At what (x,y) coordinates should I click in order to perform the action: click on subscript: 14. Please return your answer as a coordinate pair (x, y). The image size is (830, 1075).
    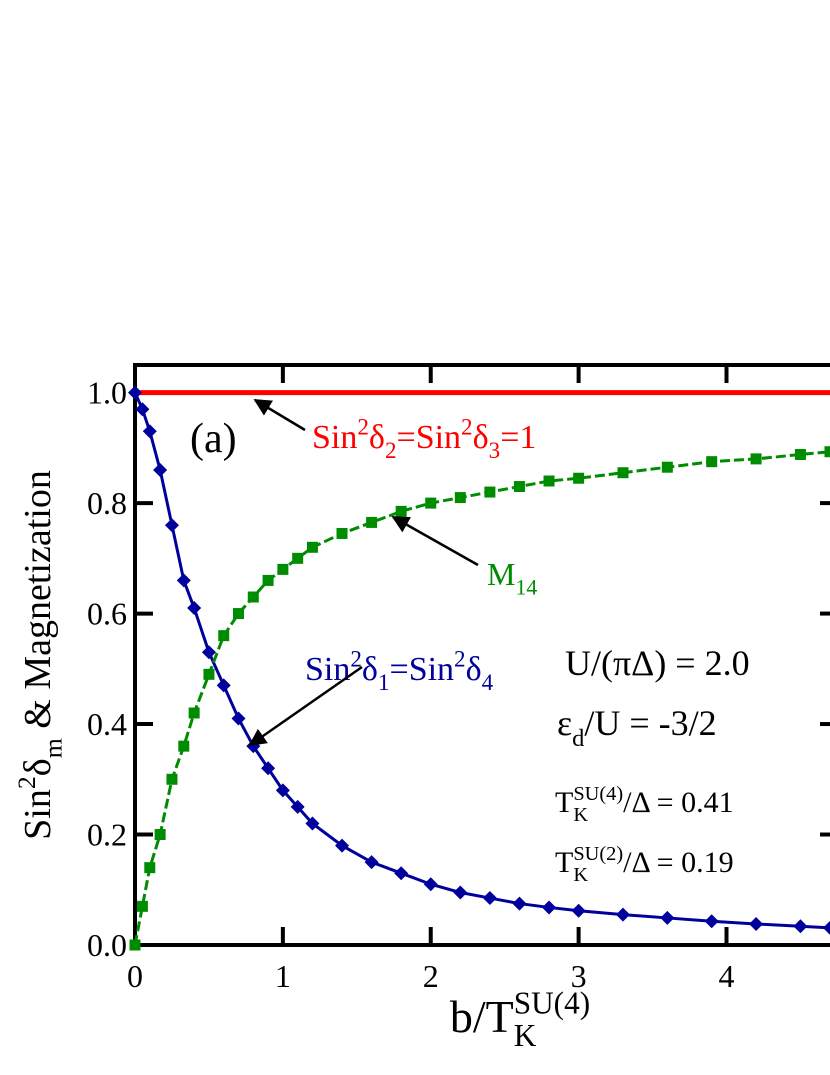
    Looking at the image, I should click on (526, 588).